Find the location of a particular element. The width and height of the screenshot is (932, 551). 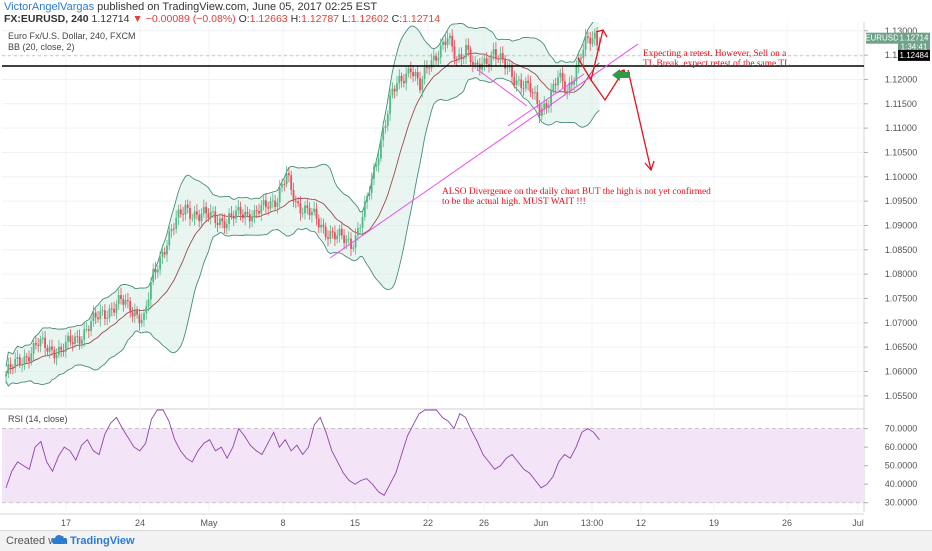

low-value: 1.12602 is located at coordinates (369, 19).